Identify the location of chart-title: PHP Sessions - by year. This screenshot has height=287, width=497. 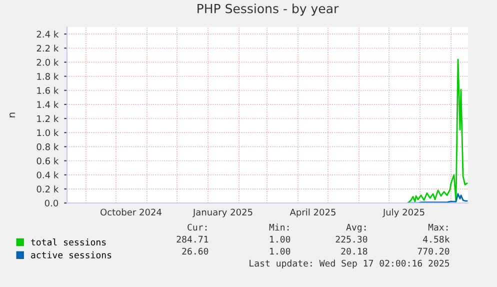
(268, 10).